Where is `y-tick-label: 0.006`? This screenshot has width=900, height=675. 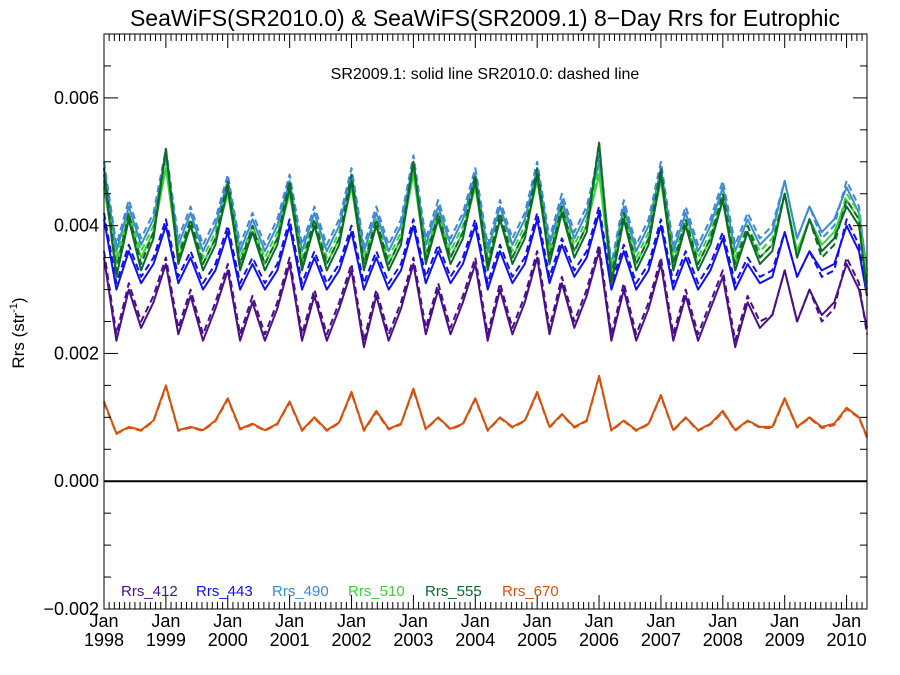 y-tick-label: 0.006 is located at coordinates (76, 98).